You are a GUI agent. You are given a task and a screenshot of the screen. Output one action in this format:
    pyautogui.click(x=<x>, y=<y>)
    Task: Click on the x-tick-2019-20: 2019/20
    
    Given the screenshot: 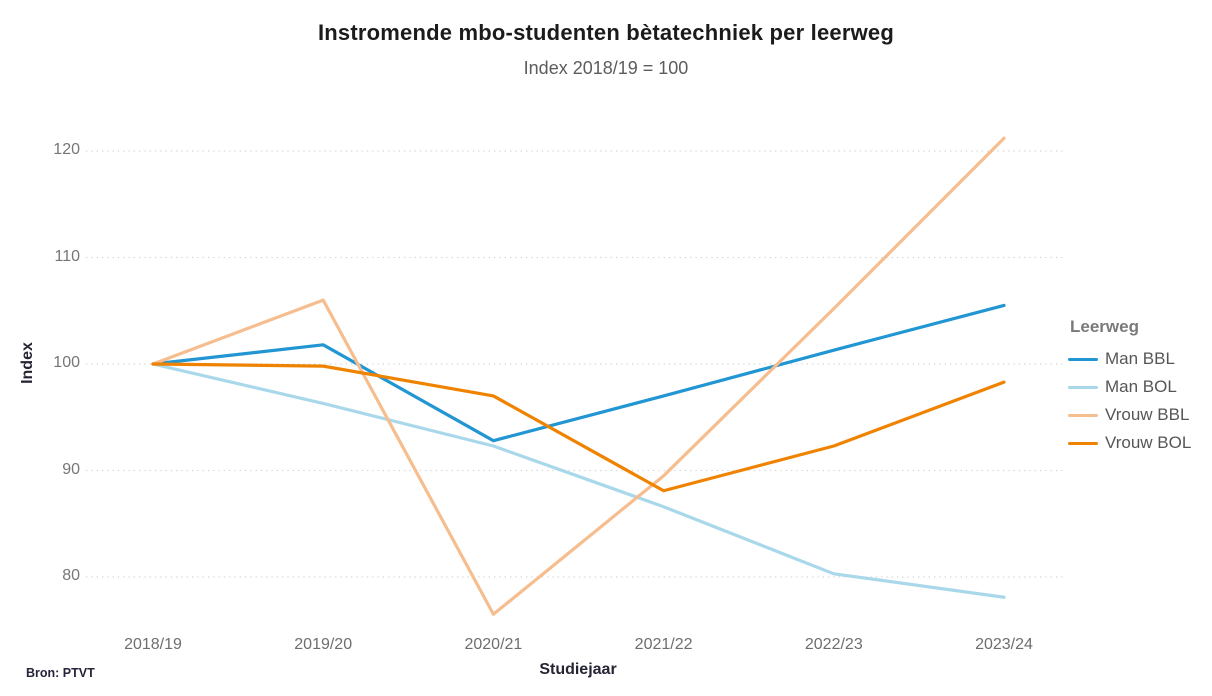 What is the action you would take?
    pyautogui.click(x=323, y=644)
    